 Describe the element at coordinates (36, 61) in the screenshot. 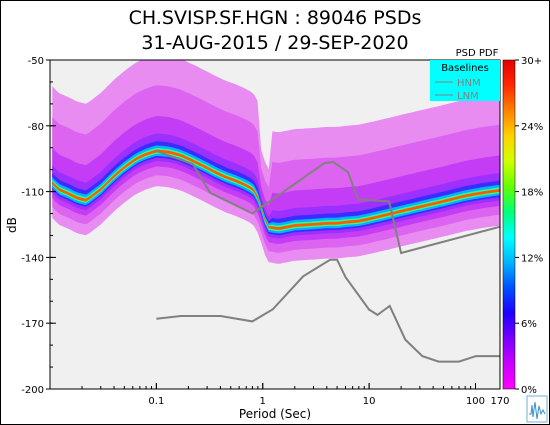

I see `y-tick-label: -50` at that location.